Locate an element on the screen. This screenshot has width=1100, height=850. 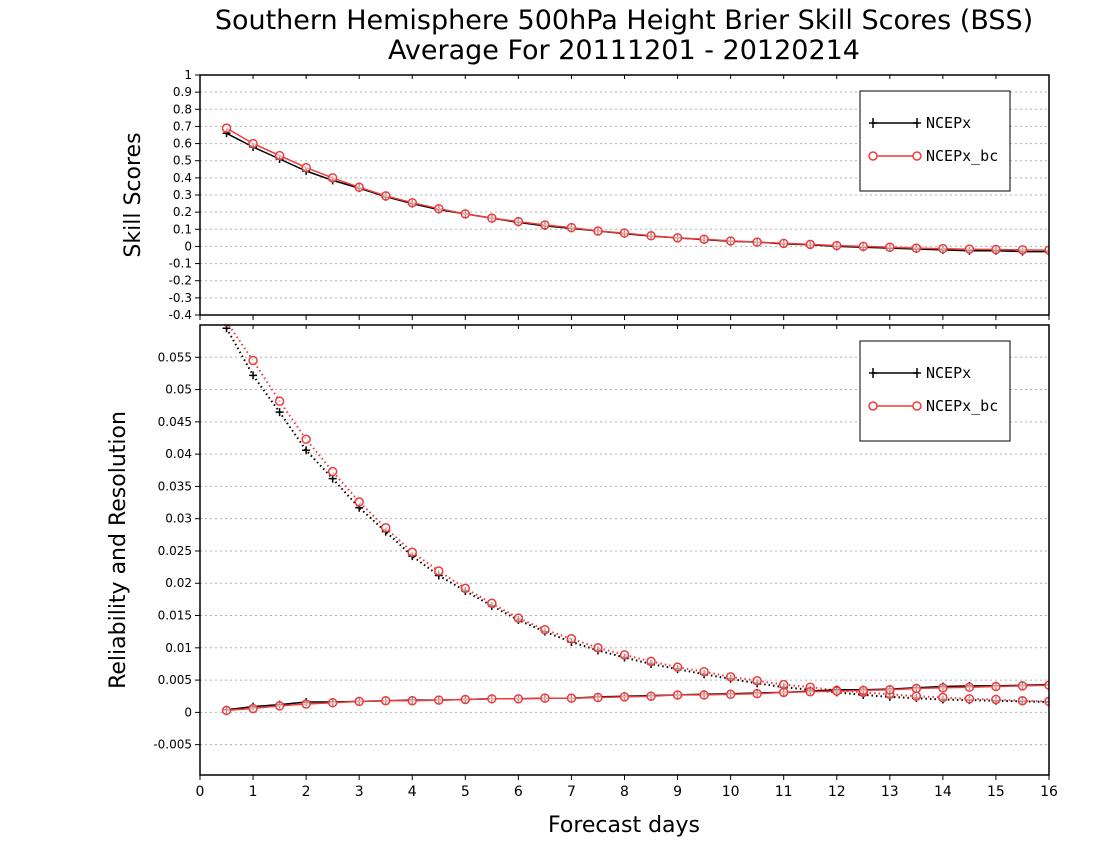
y-tick-label: -0.4 is located at coordinates (180, 315).